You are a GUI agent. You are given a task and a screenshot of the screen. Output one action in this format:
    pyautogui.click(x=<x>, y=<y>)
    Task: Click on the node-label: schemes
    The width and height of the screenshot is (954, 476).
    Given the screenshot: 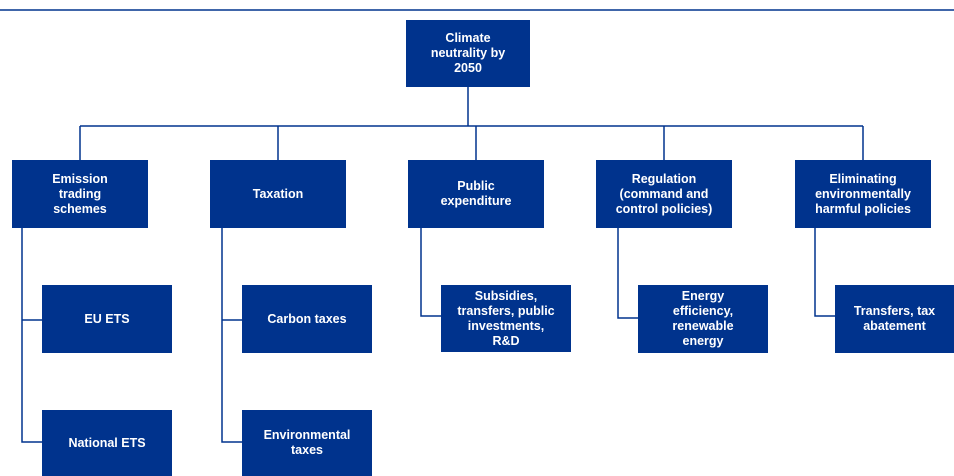 What is the action you would take?
    pyautogui.click(x=80, y=208)
    